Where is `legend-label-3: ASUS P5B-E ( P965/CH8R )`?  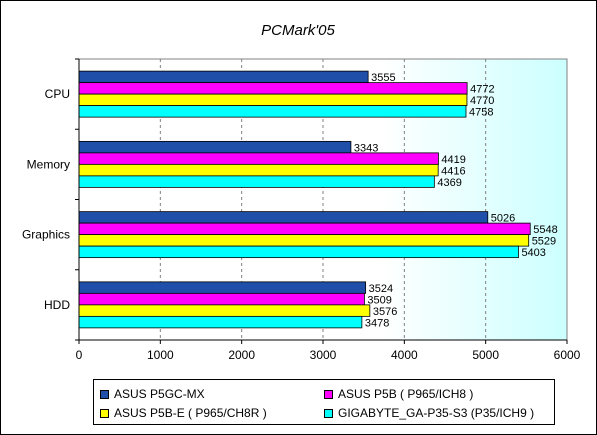 legend-label-3: ASUS P5B-E ( P965/CH8R ) is located at coordinates (190, 413).